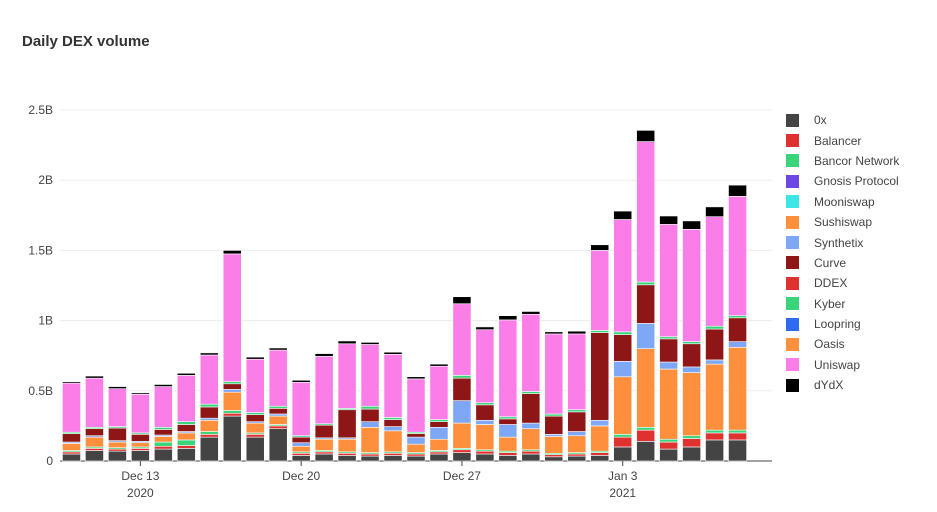 The image size is (937, 512). I want to click on legend-item-loopring: Loopring, so click(858, 324).